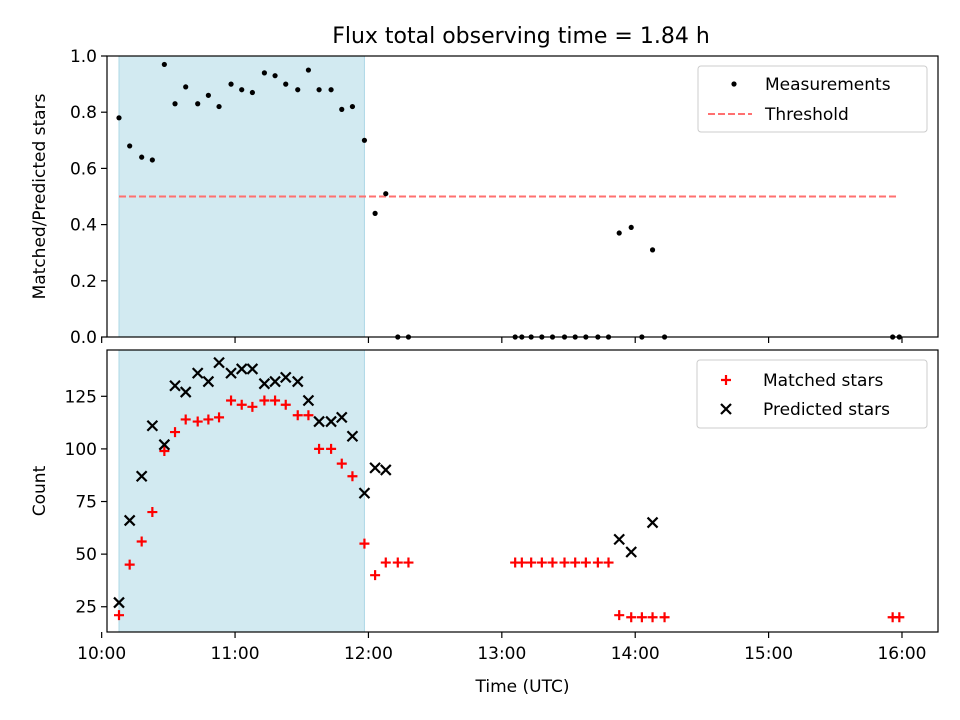 The width and height of the screenshot is (960, 720). Describe the element at coordinates (901, 654) in the screenshot. I see `x-tick-label: 16:00` at that location.